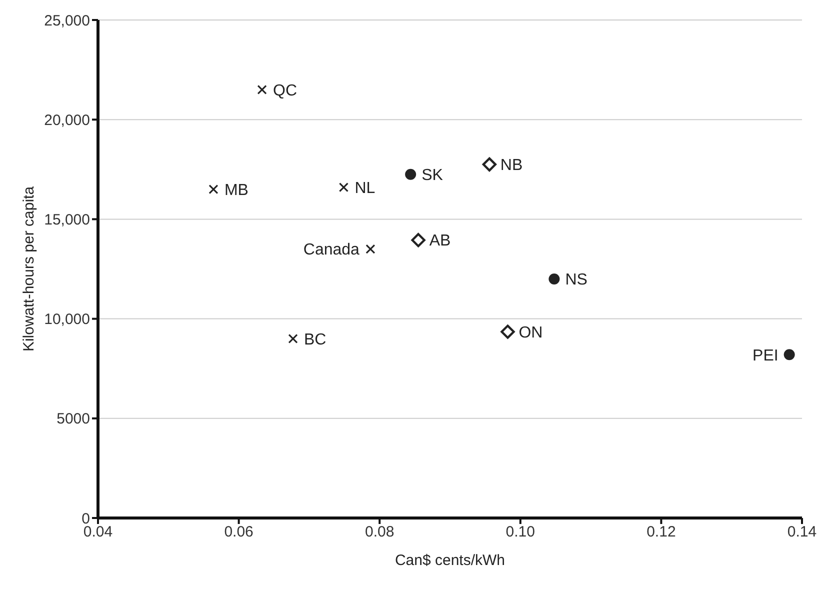 Image resolution: width=822 pixels, height=589 pixels. What do you see at coordinates (802, 532) in the screenshot?
I see `x-tick-label: 0.14` at bounding box center [802, 532].